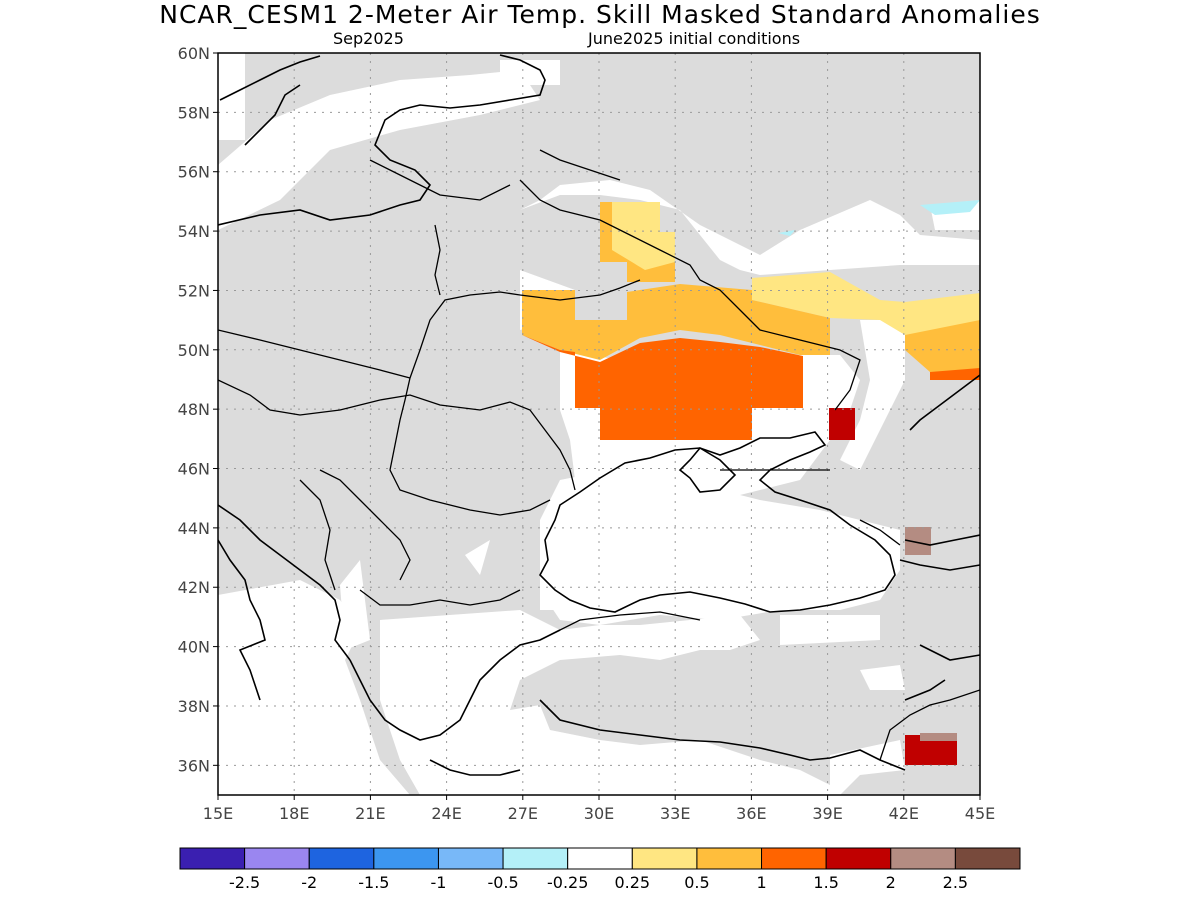 Image resolution: width=1200 pixels, height=900 pixels. Describe the element at coordinates (751, 813) in the screenshot. I see `lon-tick-label: 36E` at that location.